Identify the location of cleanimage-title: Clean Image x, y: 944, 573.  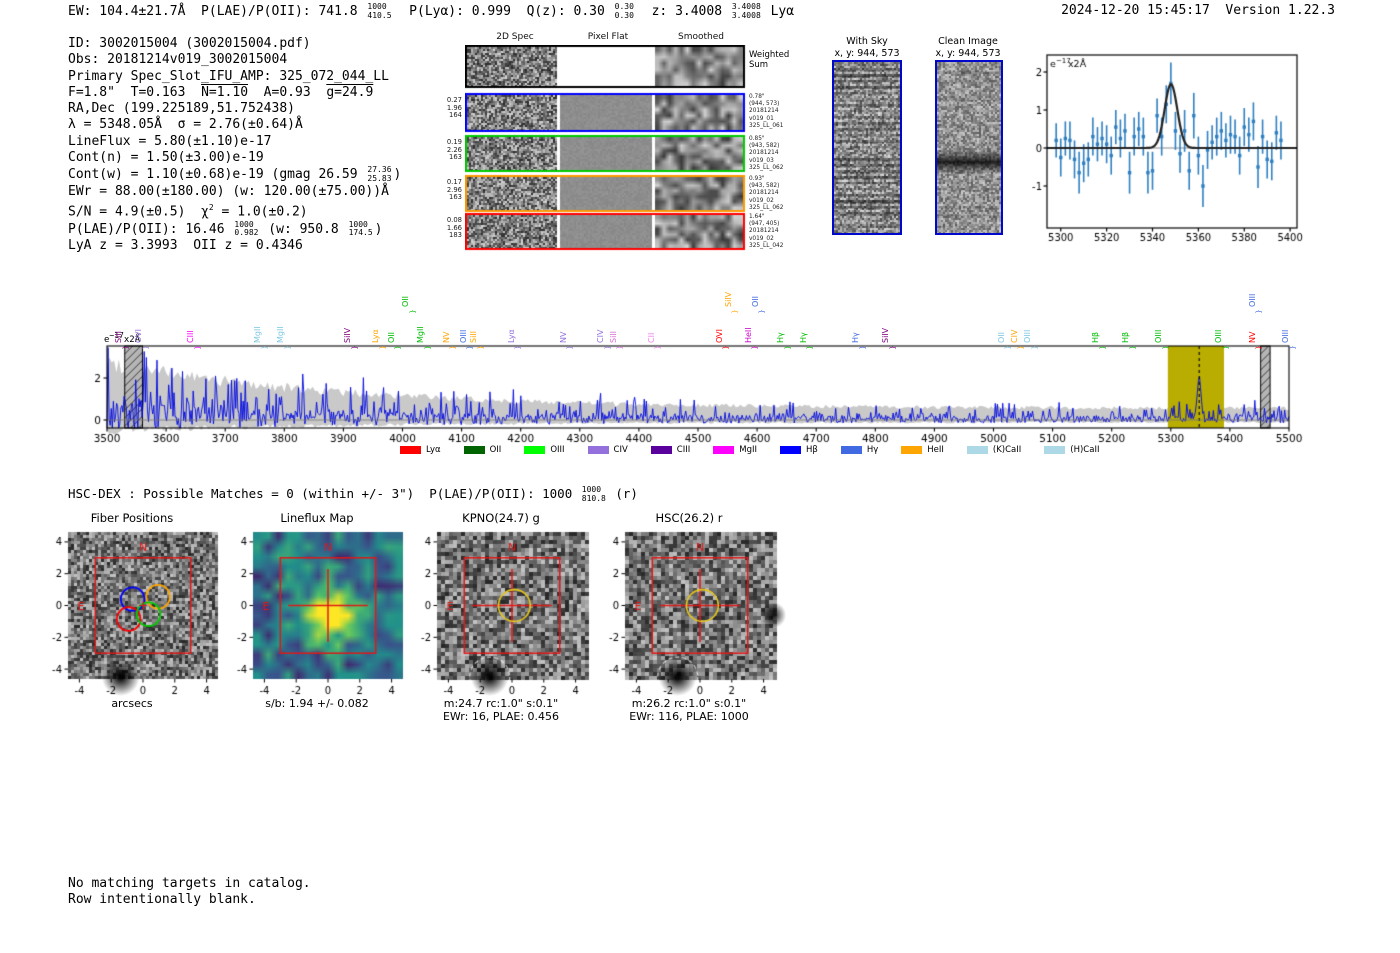
(968, 47).